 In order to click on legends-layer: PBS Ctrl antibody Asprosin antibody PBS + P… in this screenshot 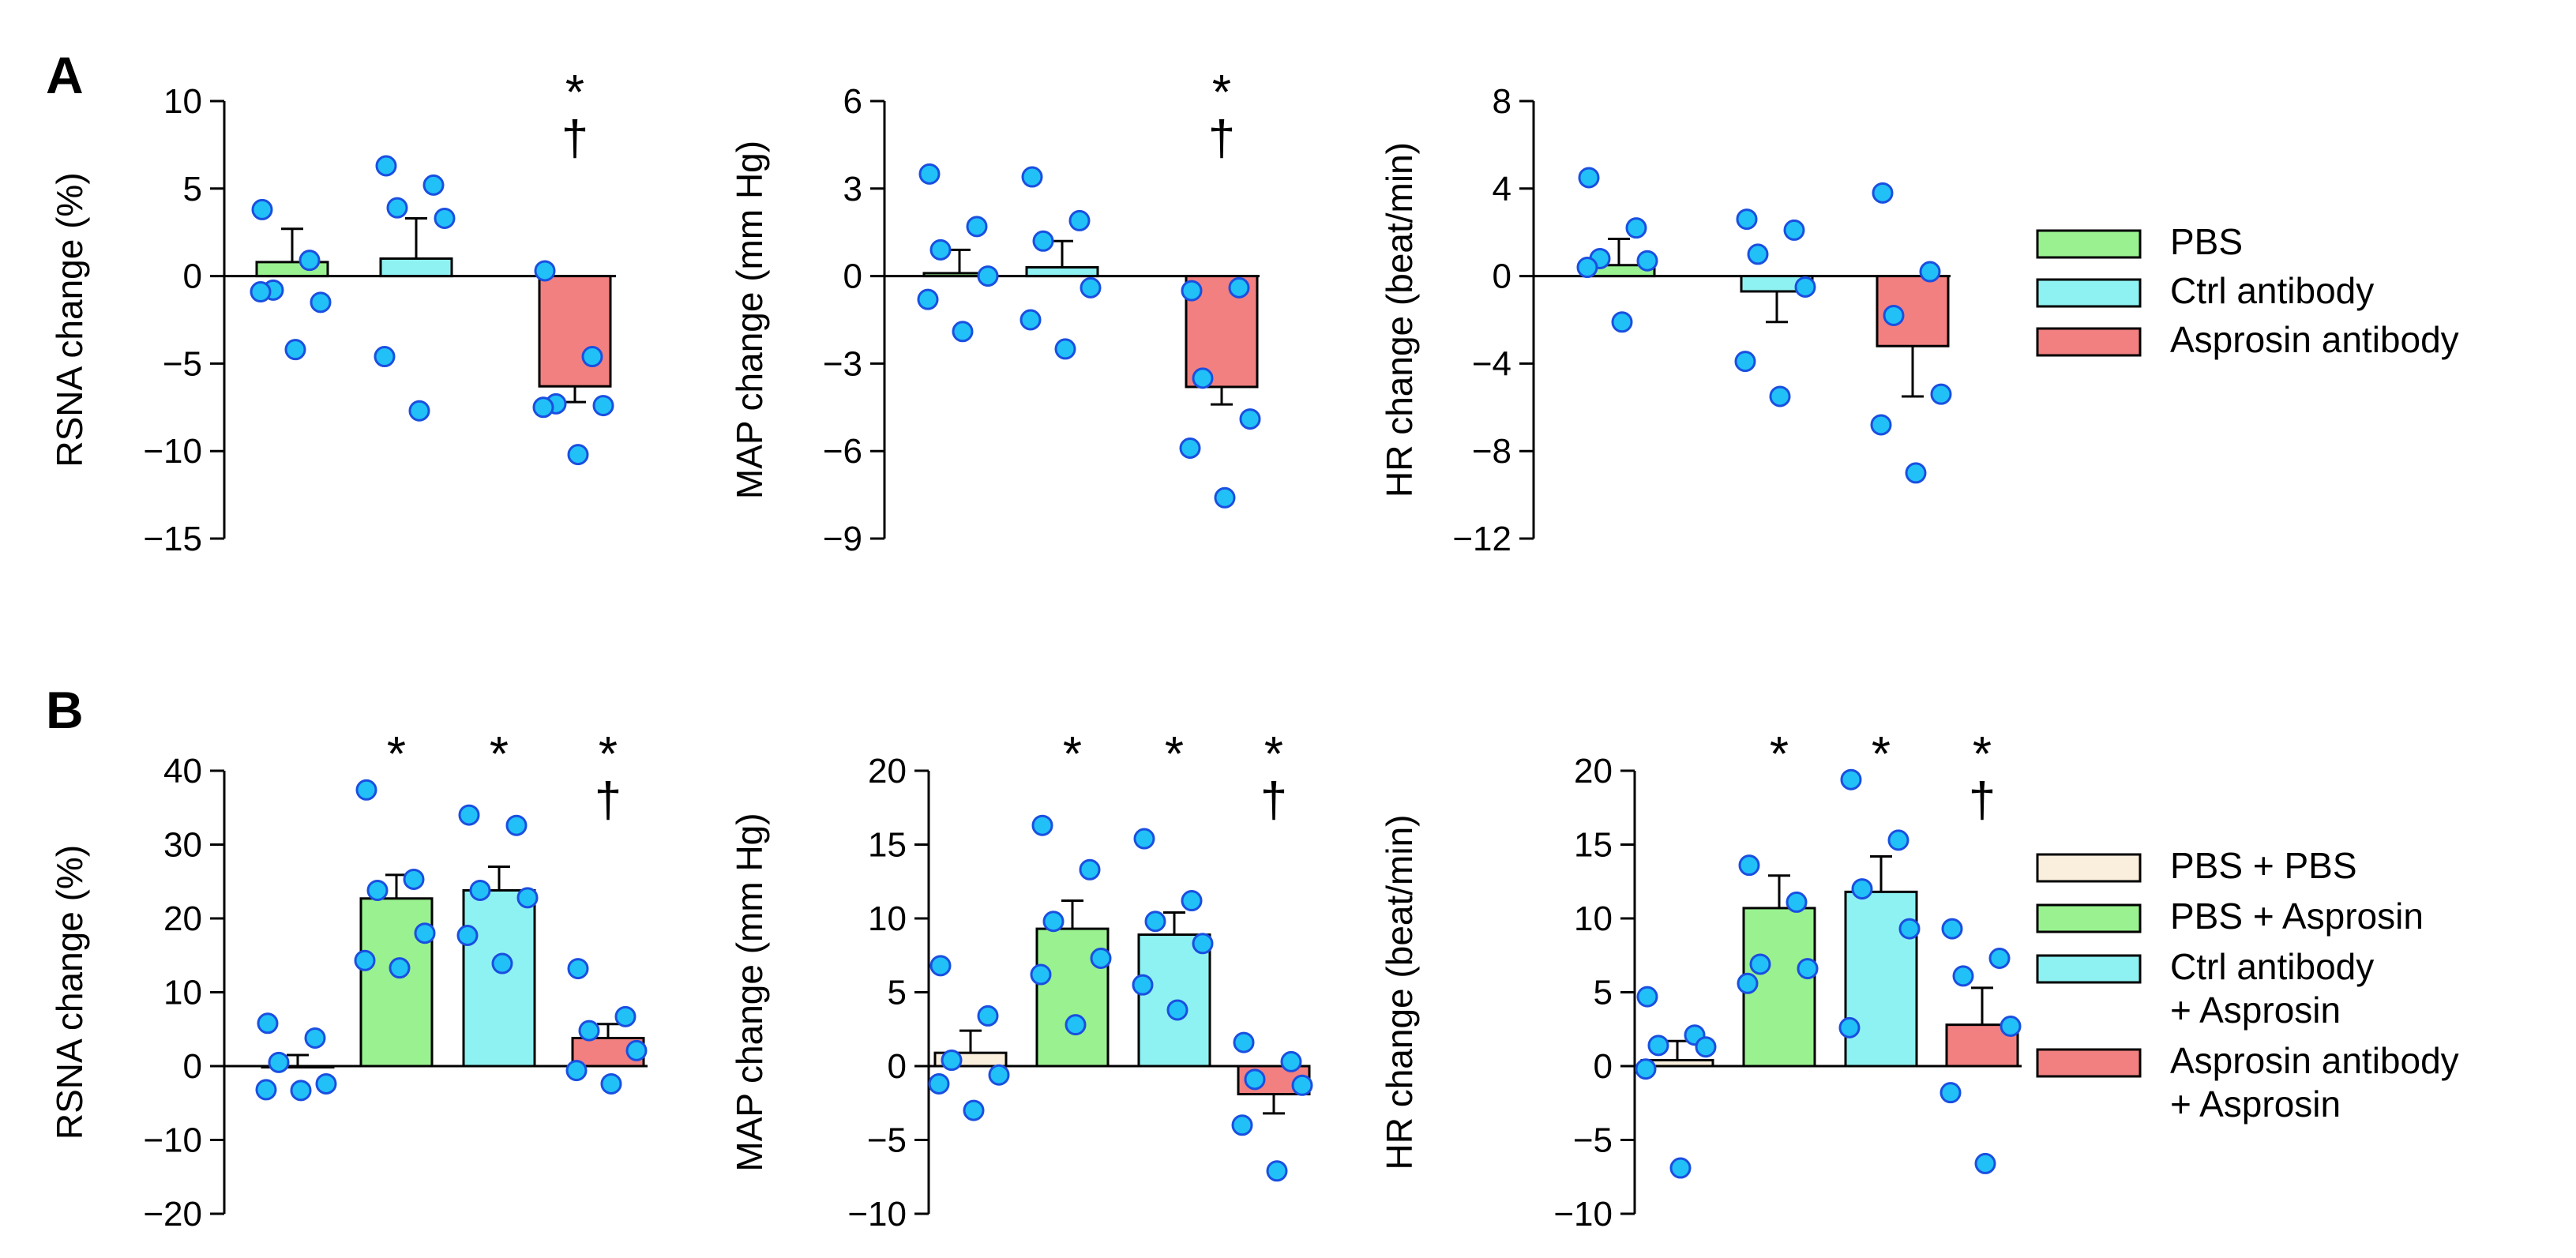, I will do `click(2247, 673)`.